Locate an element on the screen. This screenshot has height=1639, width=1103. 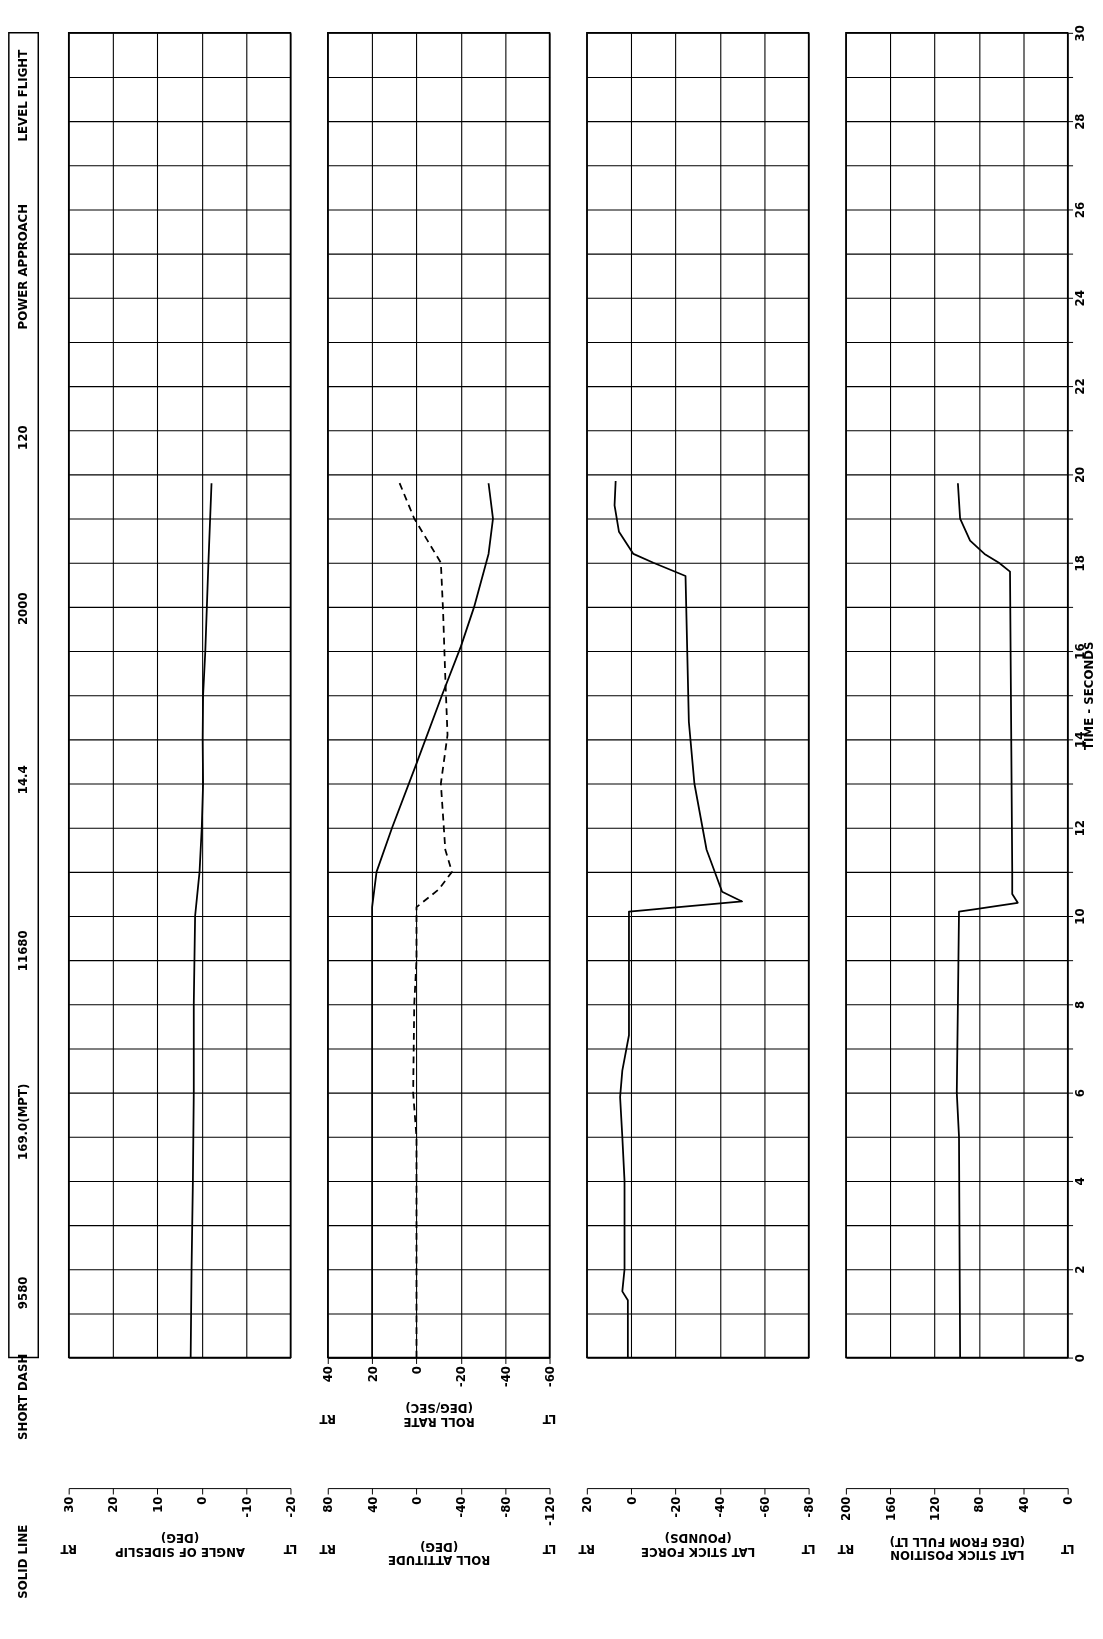
y-tick-label: 4 is located at coordinates (1079, 1181).